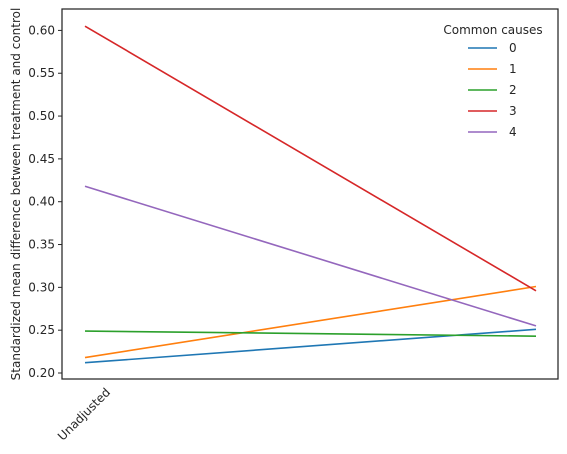 This screenshot has width=567, height=454. Describe the element at coordinates (41, 30) in the screenshot. I see `y-tick-label: 0.60` at that location.